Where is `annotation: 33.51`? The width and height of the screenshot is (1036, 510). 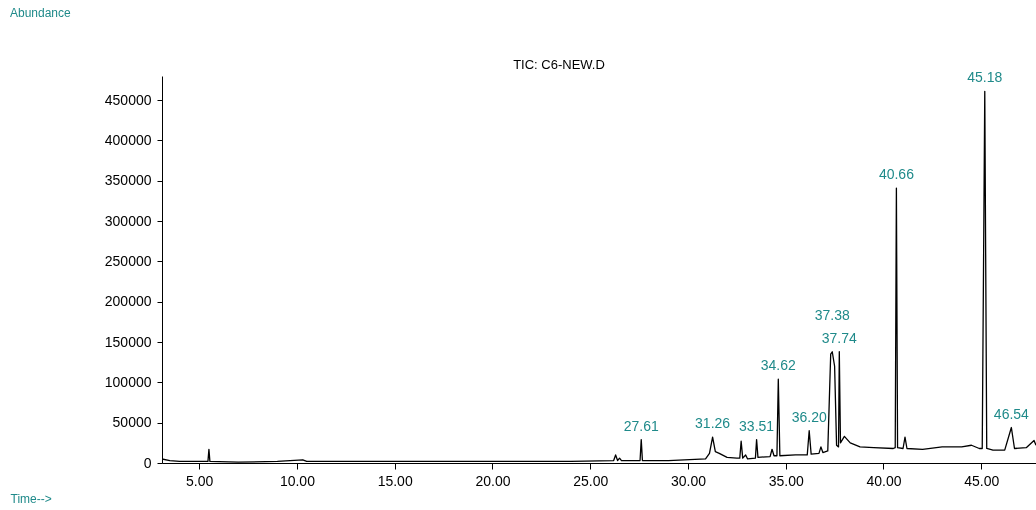
annotation: 33.51 is located at coordinates (757, 425).